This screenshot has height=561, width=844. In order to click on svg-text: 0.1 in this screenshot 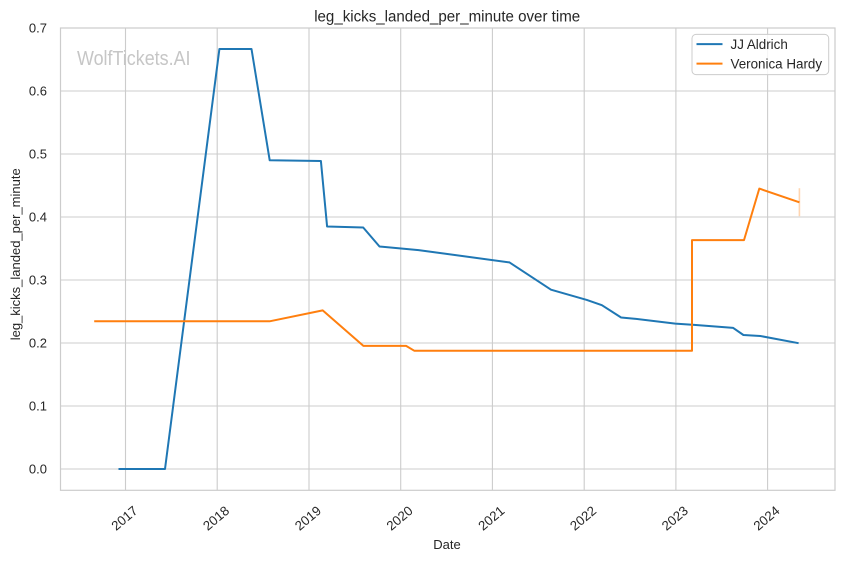, I will do `click(38, 406)`.